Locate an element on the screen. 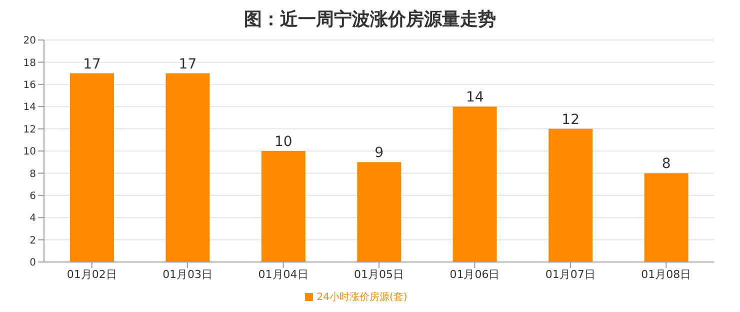  y-tick-label: 8 is located at coordinates (33, 174).